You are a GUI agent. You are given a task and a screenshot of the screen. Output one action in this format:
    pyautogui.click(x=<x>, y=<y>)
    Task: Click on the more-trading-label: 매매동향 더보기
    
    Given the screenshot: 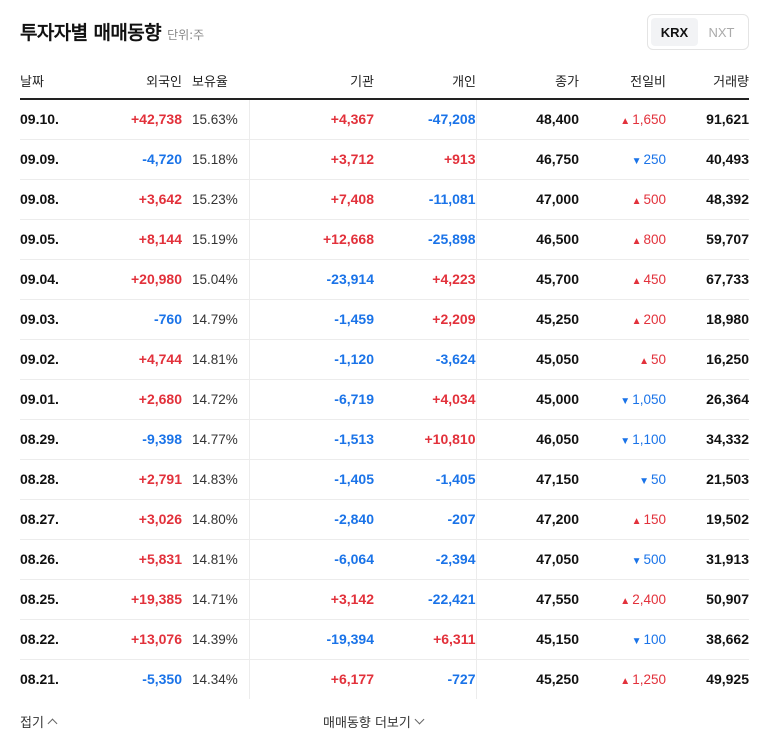 What is the action you would take?
    pyautogui.click(x=367, y=723)
    